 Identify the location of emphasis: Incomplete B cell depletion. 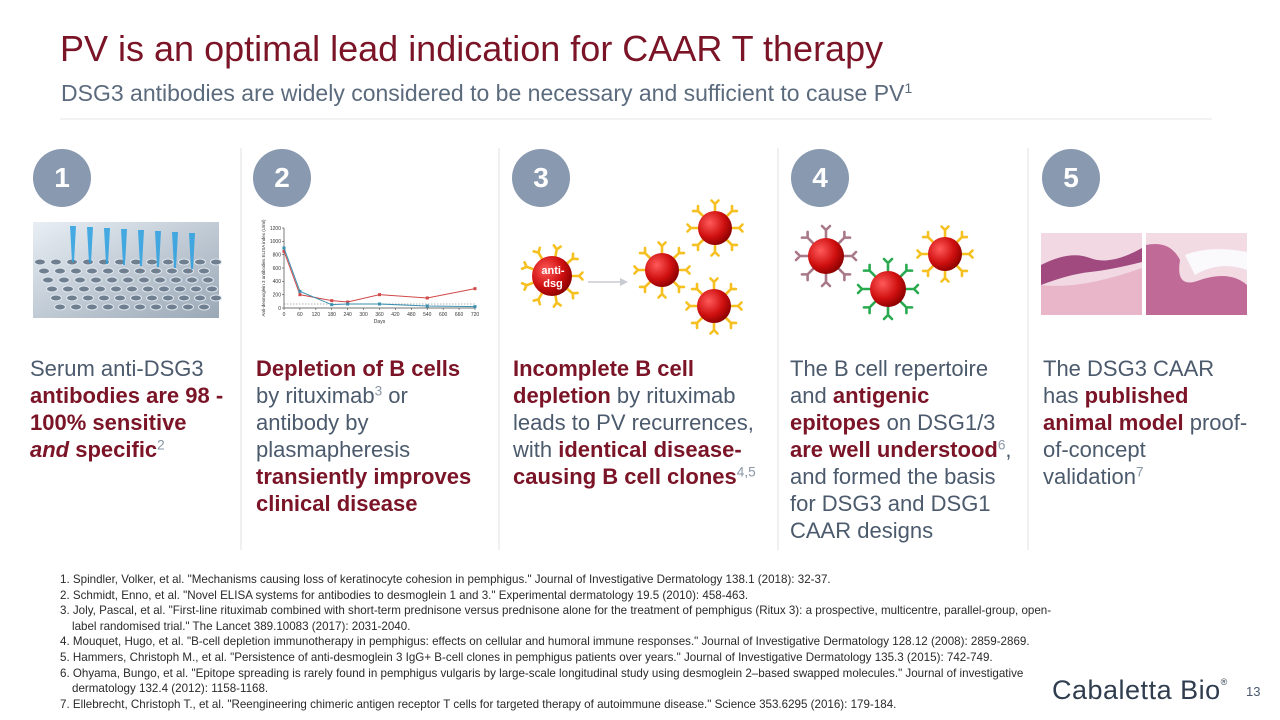
(603, 382).